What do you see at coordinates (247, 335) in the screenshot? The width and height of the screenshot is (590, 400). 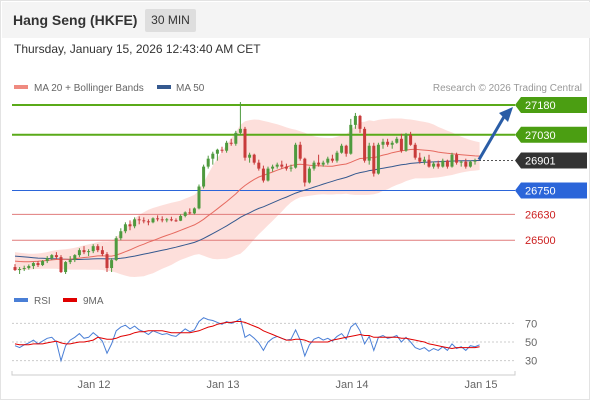 I see `rsi-9ma-line` at bounding box center [247, 335].